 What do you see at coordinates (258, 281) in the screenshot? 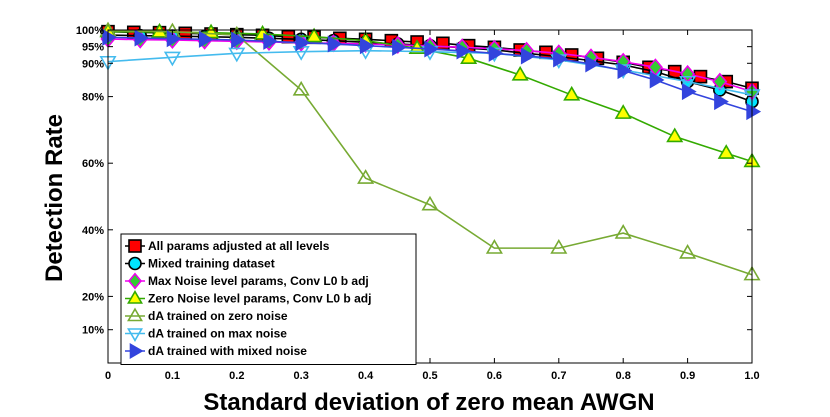
I see `legend-label: Max Noise level params, Conv L0 b adj` at bounding box center [258, 281].